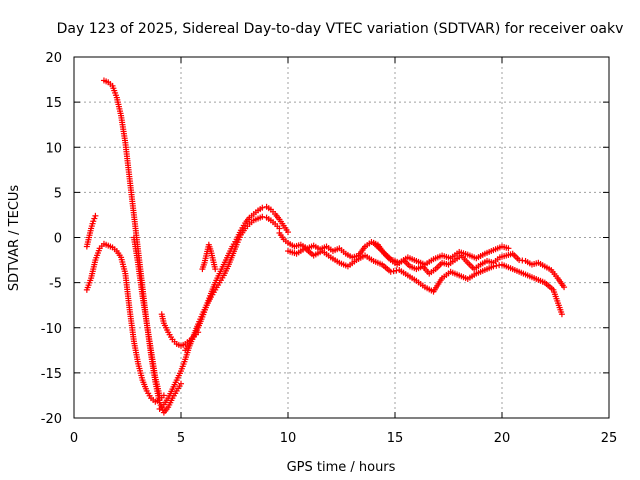 Image resolution: width=640 pixels, height=480 pixels. What do you see at coordinates (609, 438) in the screenshot?
I see `x-tick-label: 25` at bounding box center [609, 438].